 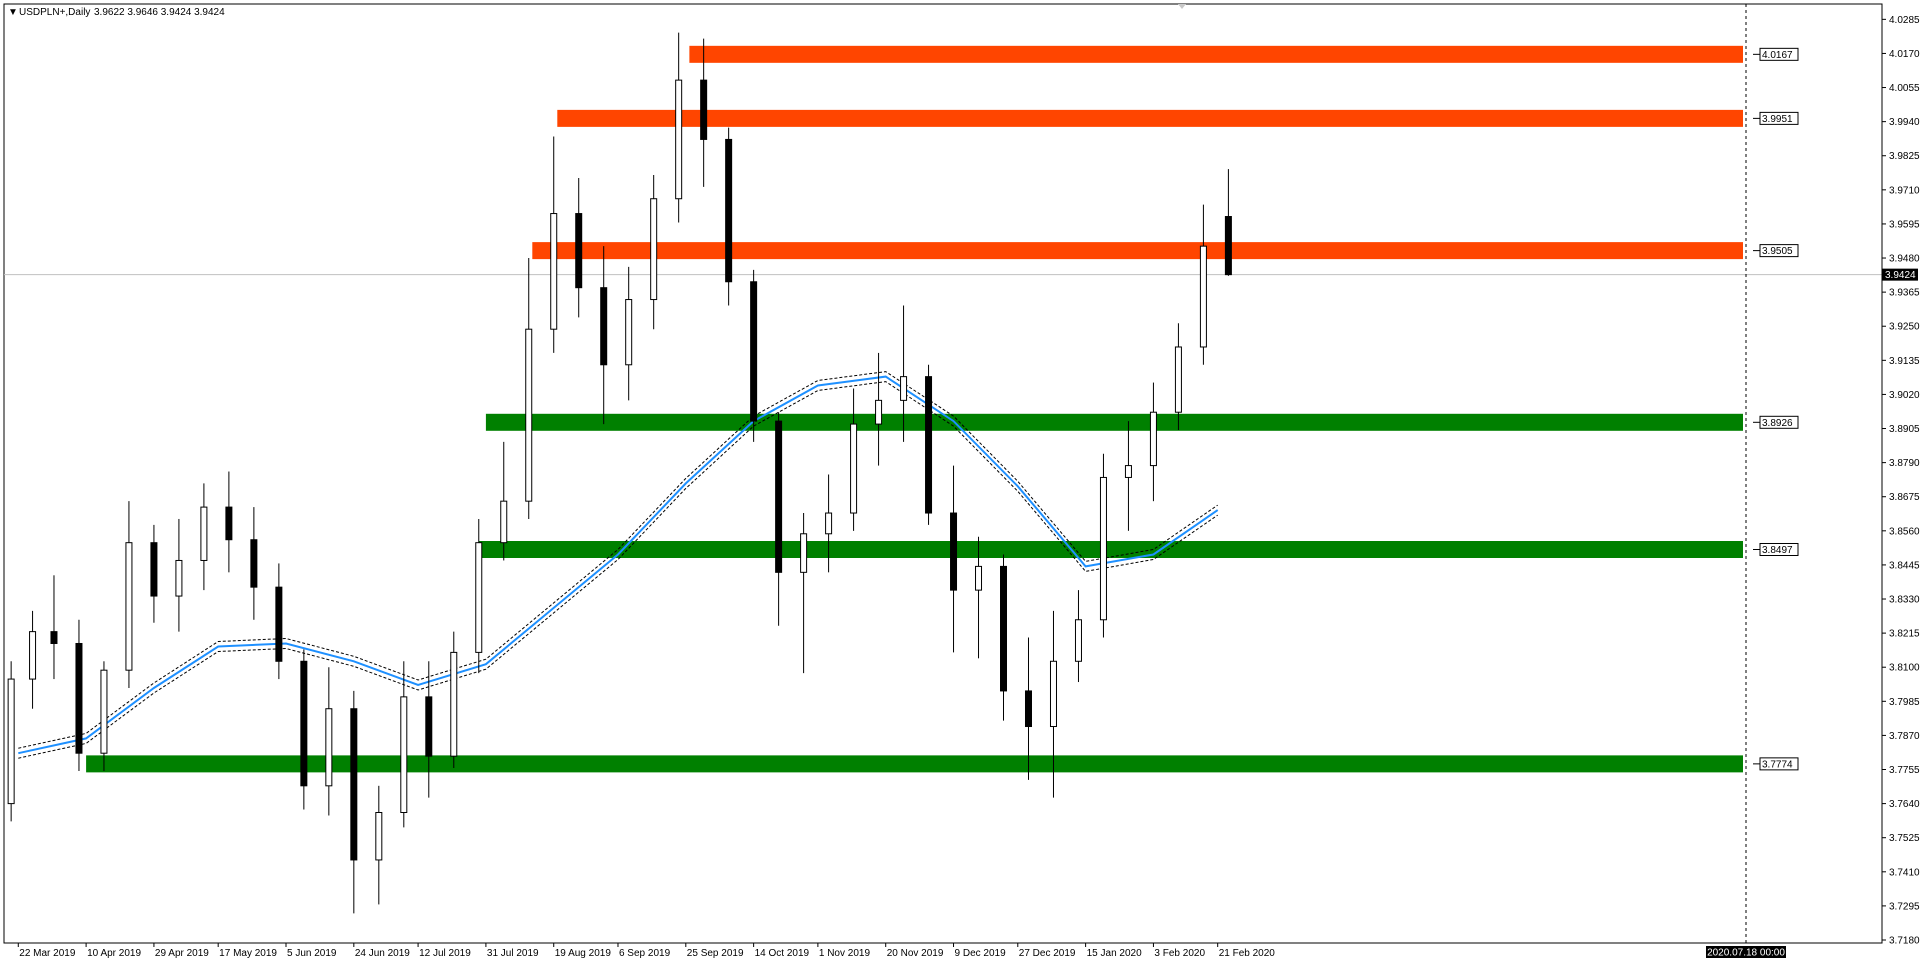 I want to click on time-tick-label: 10 Apr 2019, so click(x=114, y=953).